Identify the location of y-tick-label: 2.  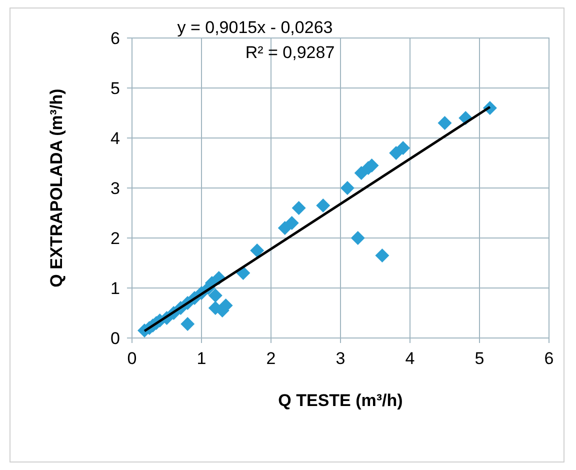
(115, 238).